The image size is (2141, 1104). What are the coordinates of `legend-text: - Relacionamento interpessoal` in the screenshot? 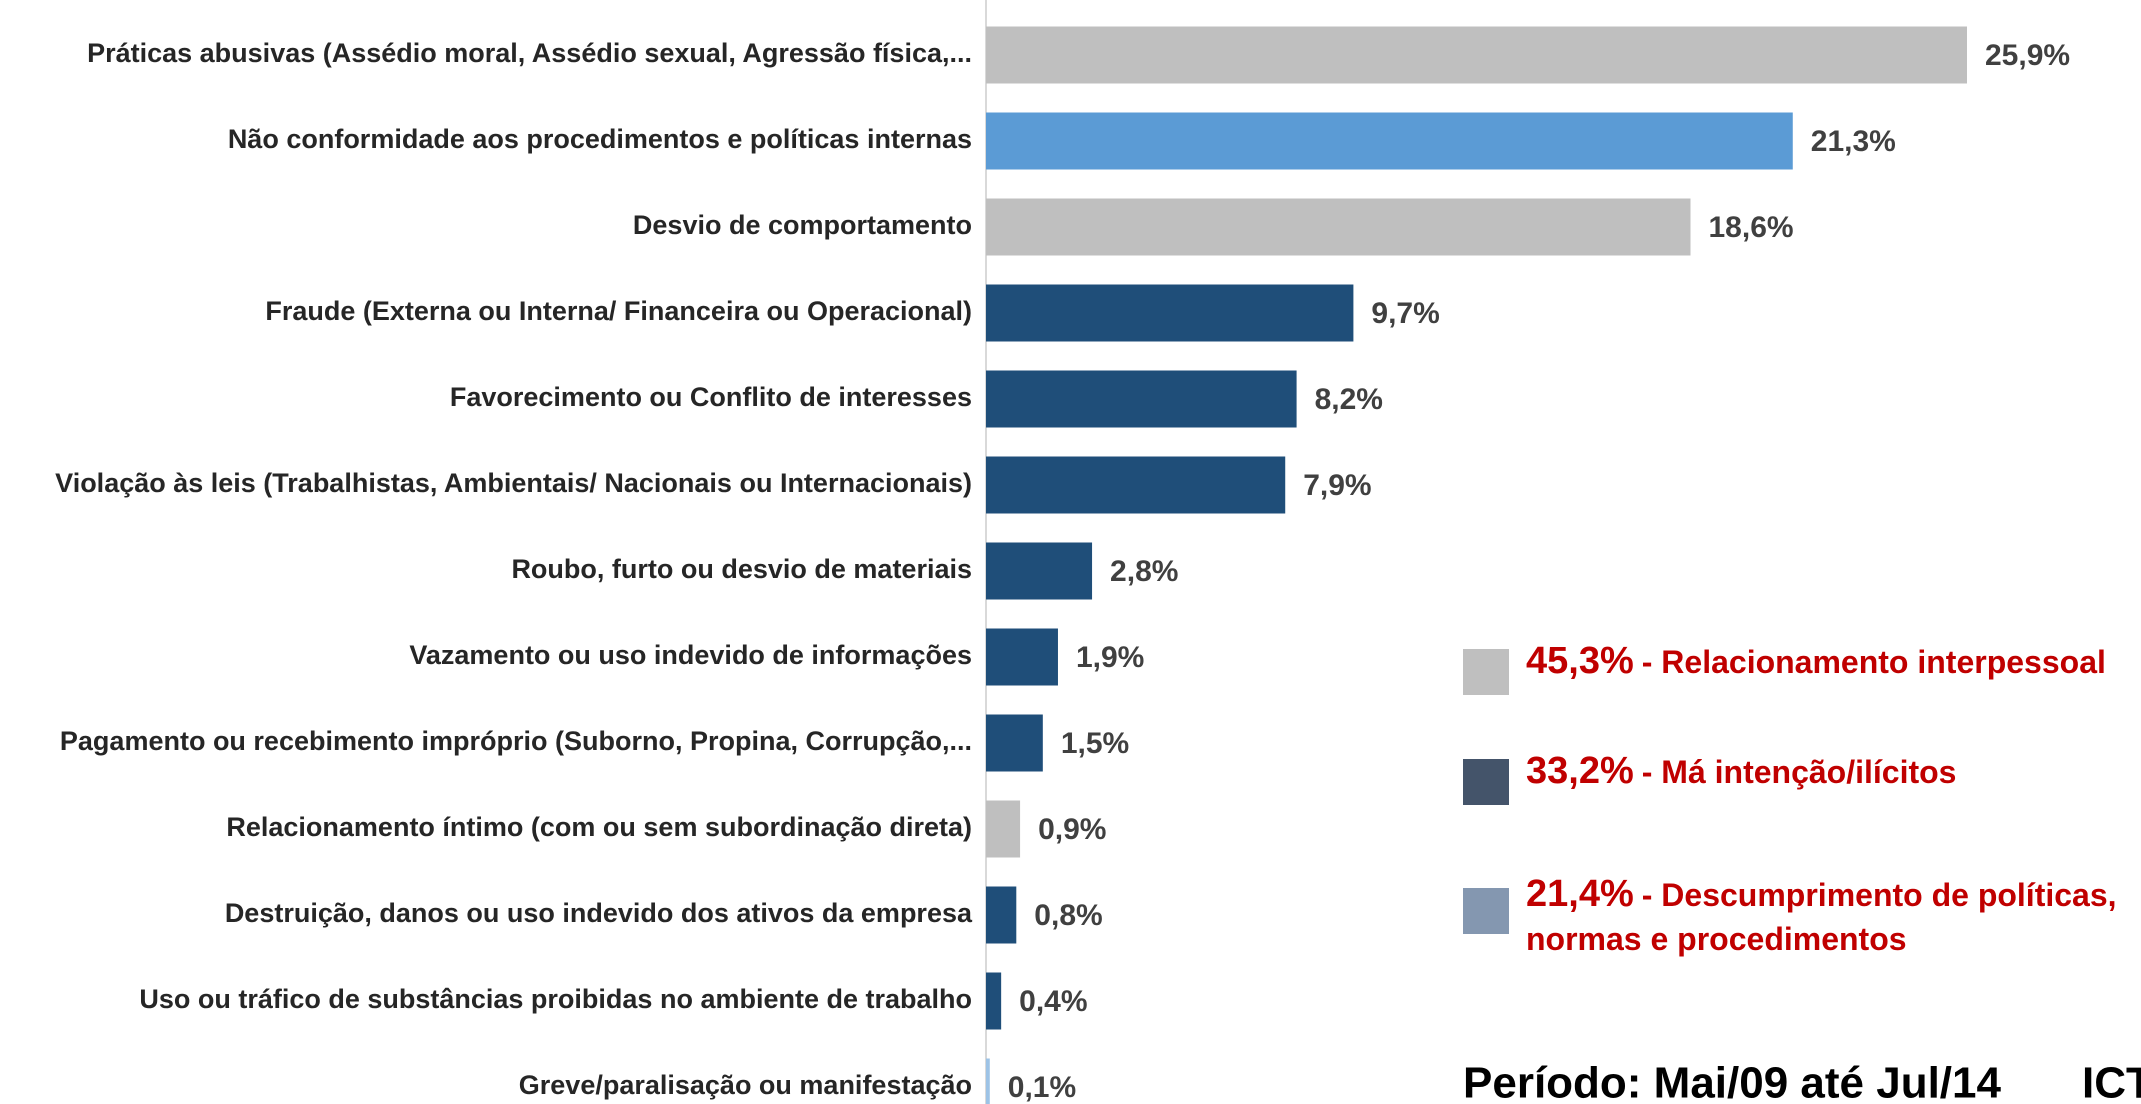 It's located at (1873, 662).